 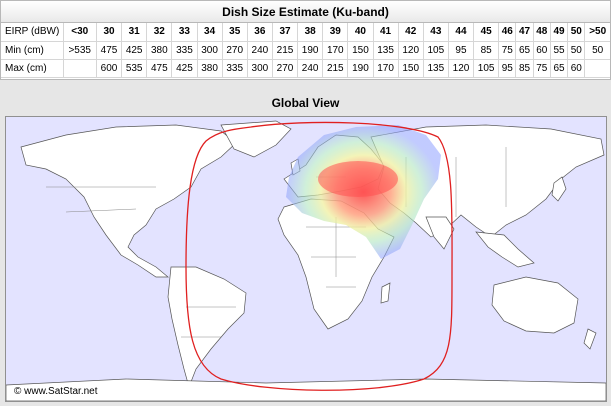 I want to click on table-cell: <30, so click(x=80, y=32).